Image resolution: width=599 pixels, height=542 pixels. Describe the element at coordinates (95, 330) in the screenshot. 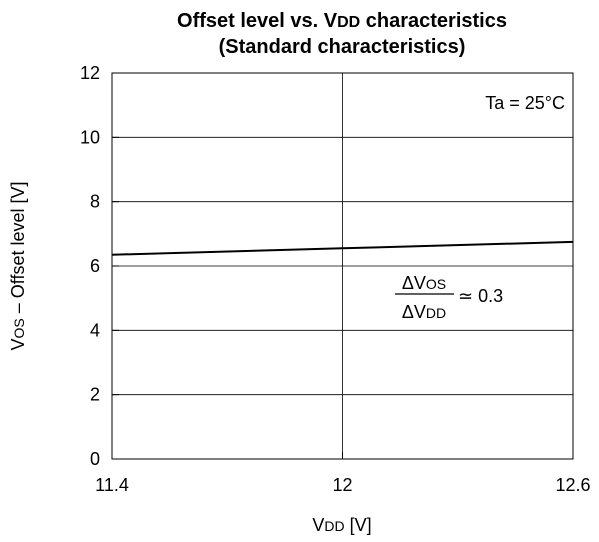

I see `y-tick-label: 4` at that location.